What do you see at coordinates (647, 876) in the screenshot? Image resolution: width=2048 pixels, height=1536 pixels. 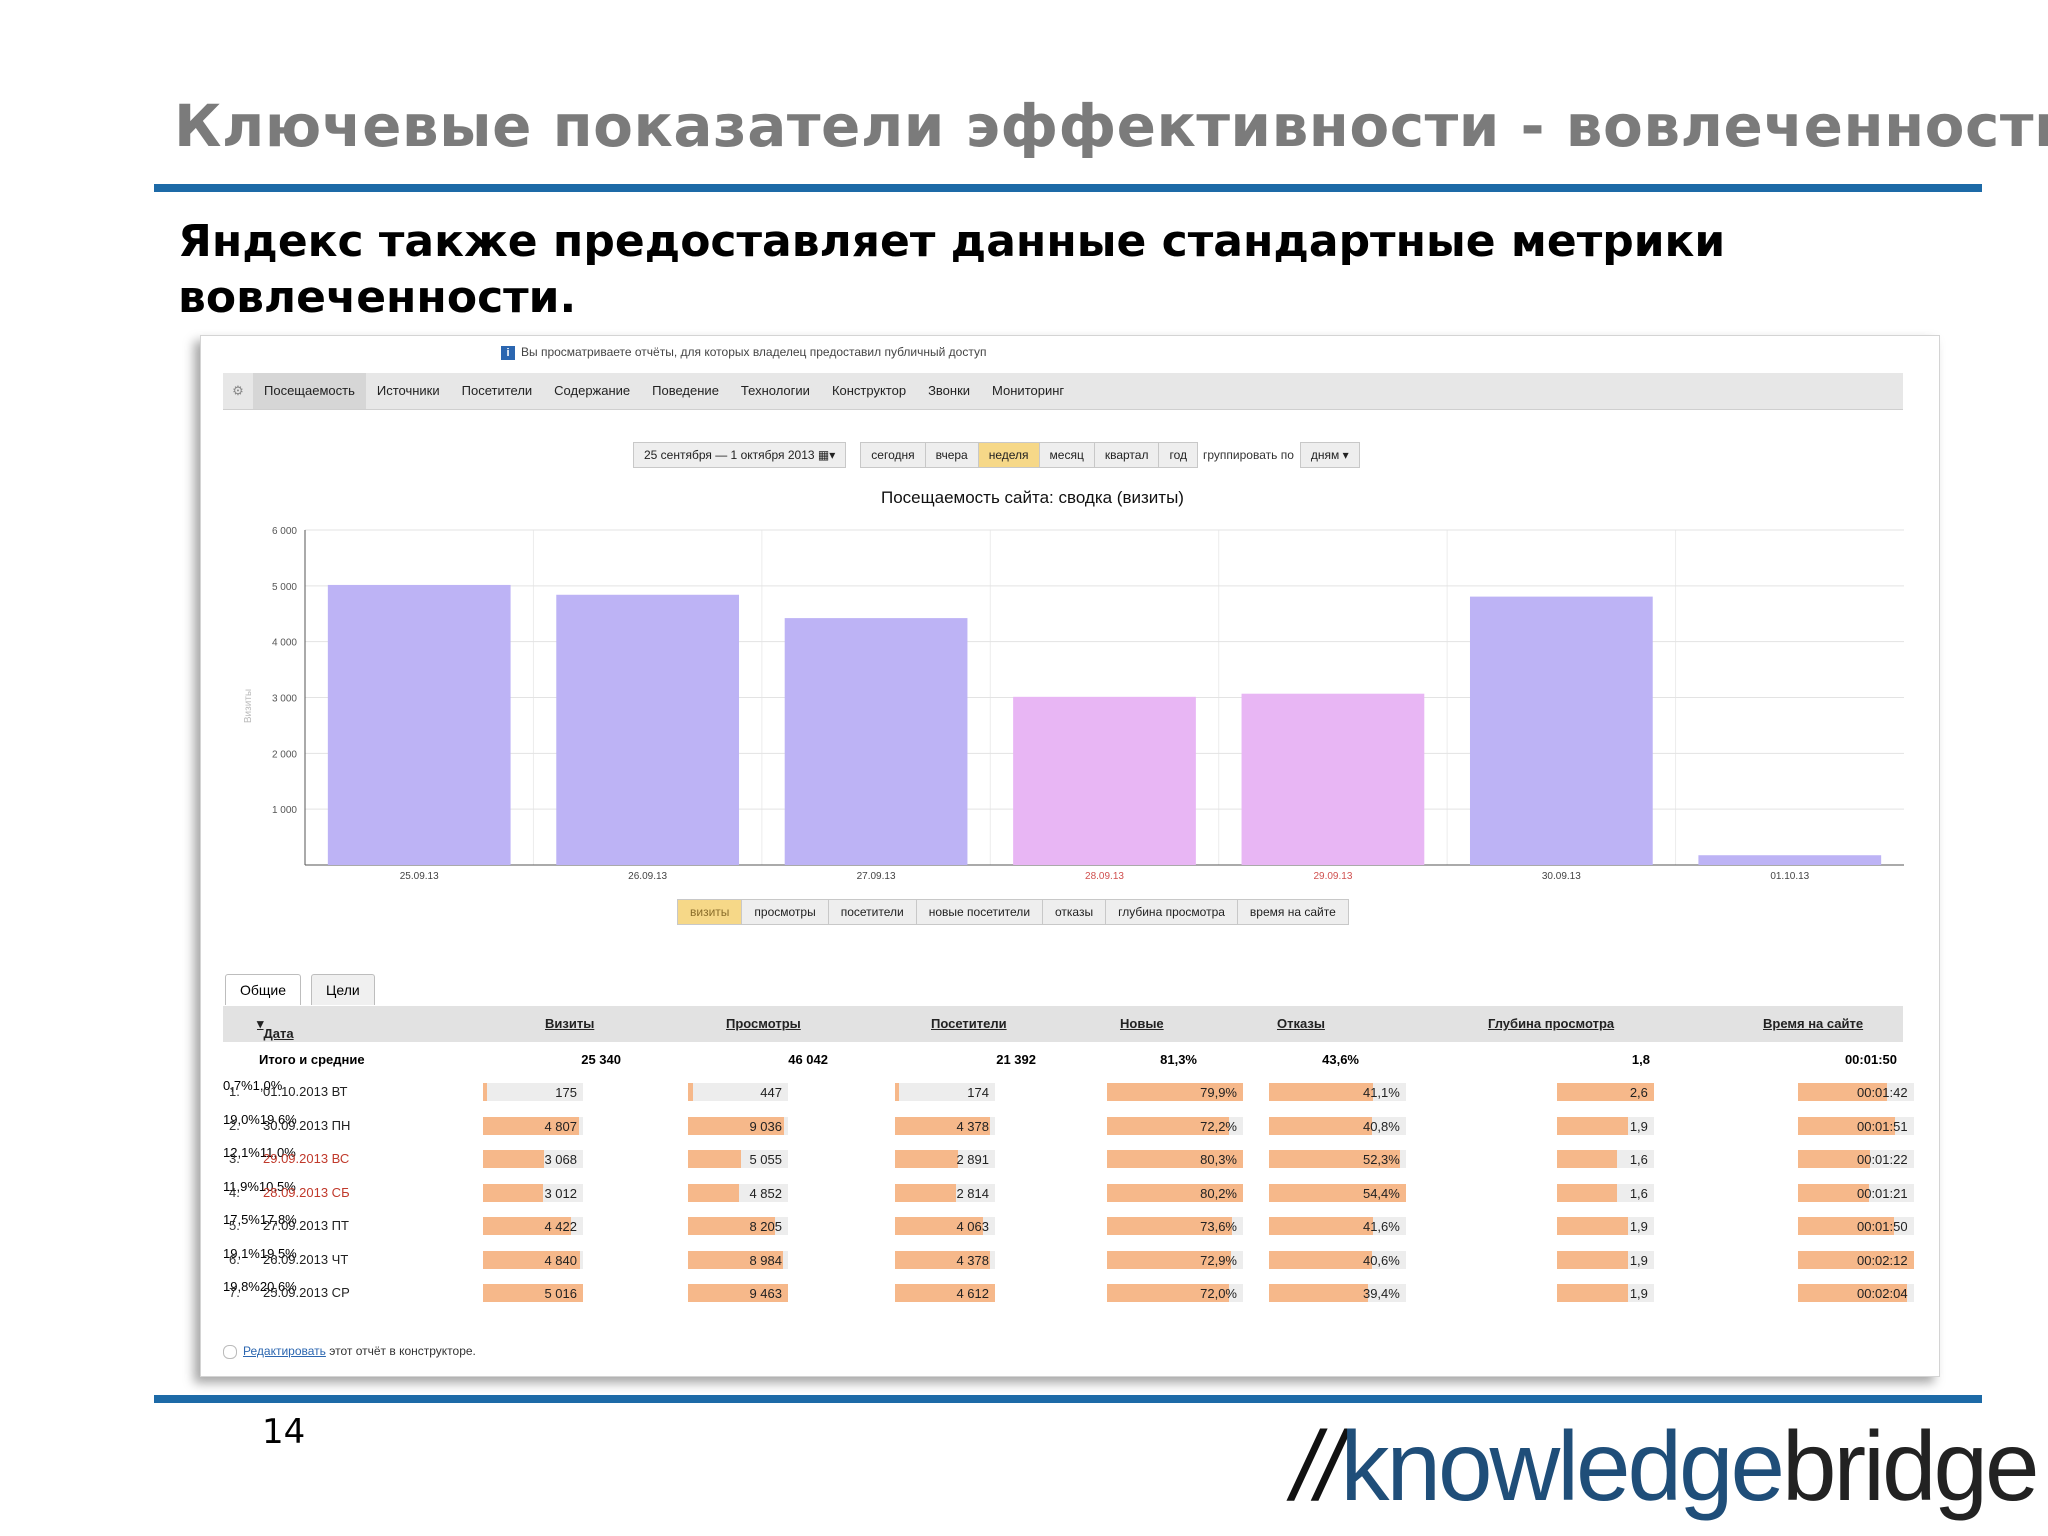 I see `x-tick-label: 26.09.13` at bounding box center [647, 876].